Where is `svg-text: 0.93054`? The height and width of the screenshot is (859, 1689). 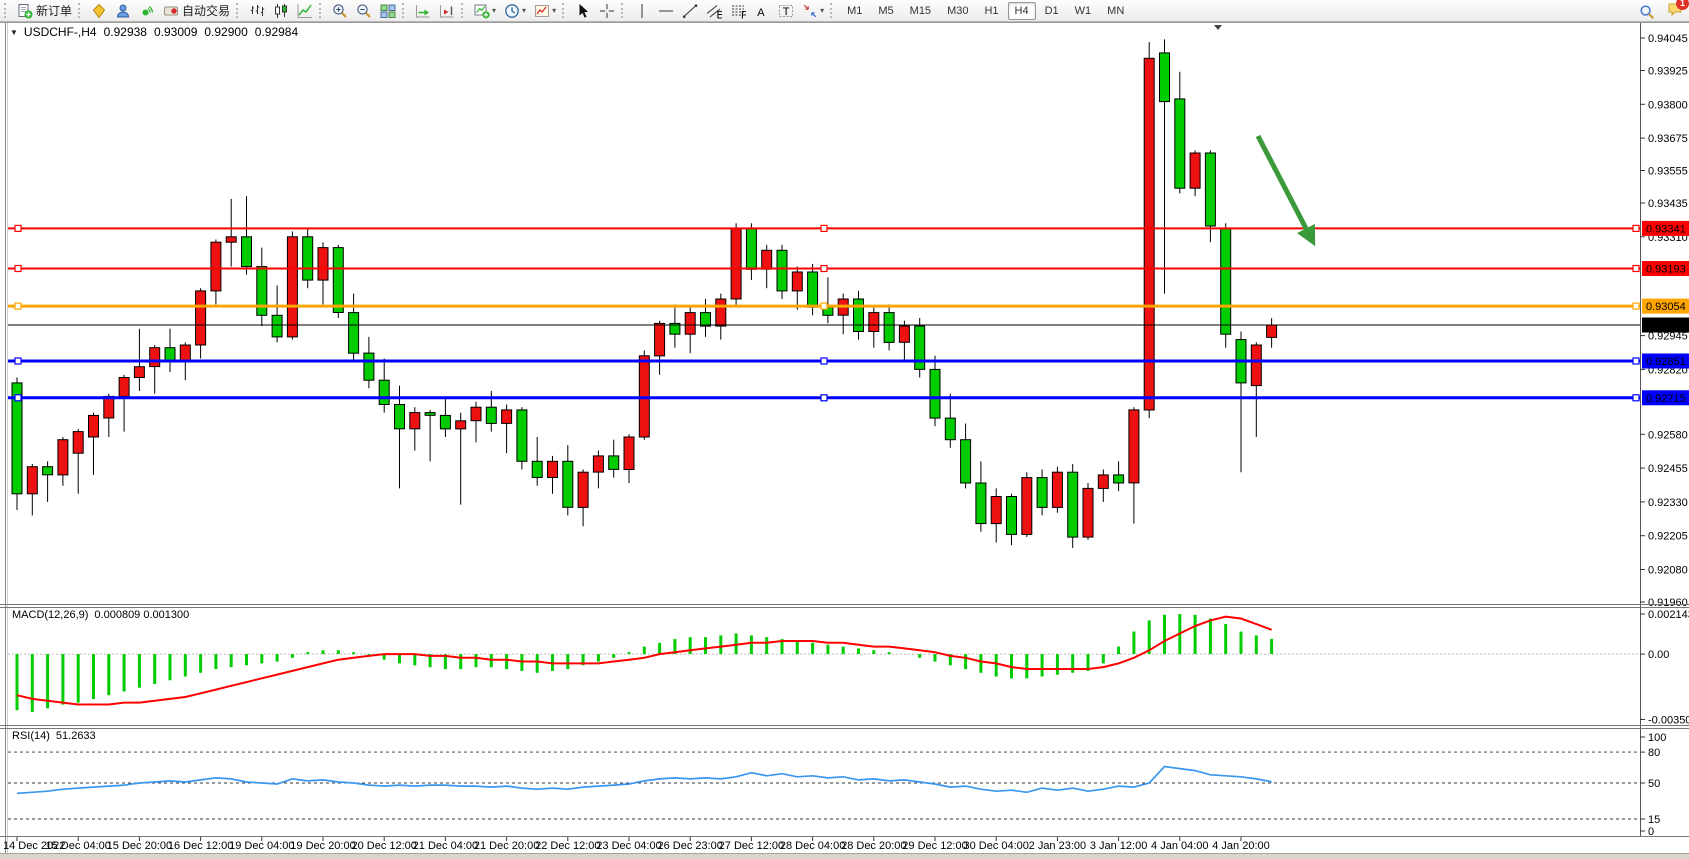
svg-text: 0.93054 is located at coordinates (1666, 307).